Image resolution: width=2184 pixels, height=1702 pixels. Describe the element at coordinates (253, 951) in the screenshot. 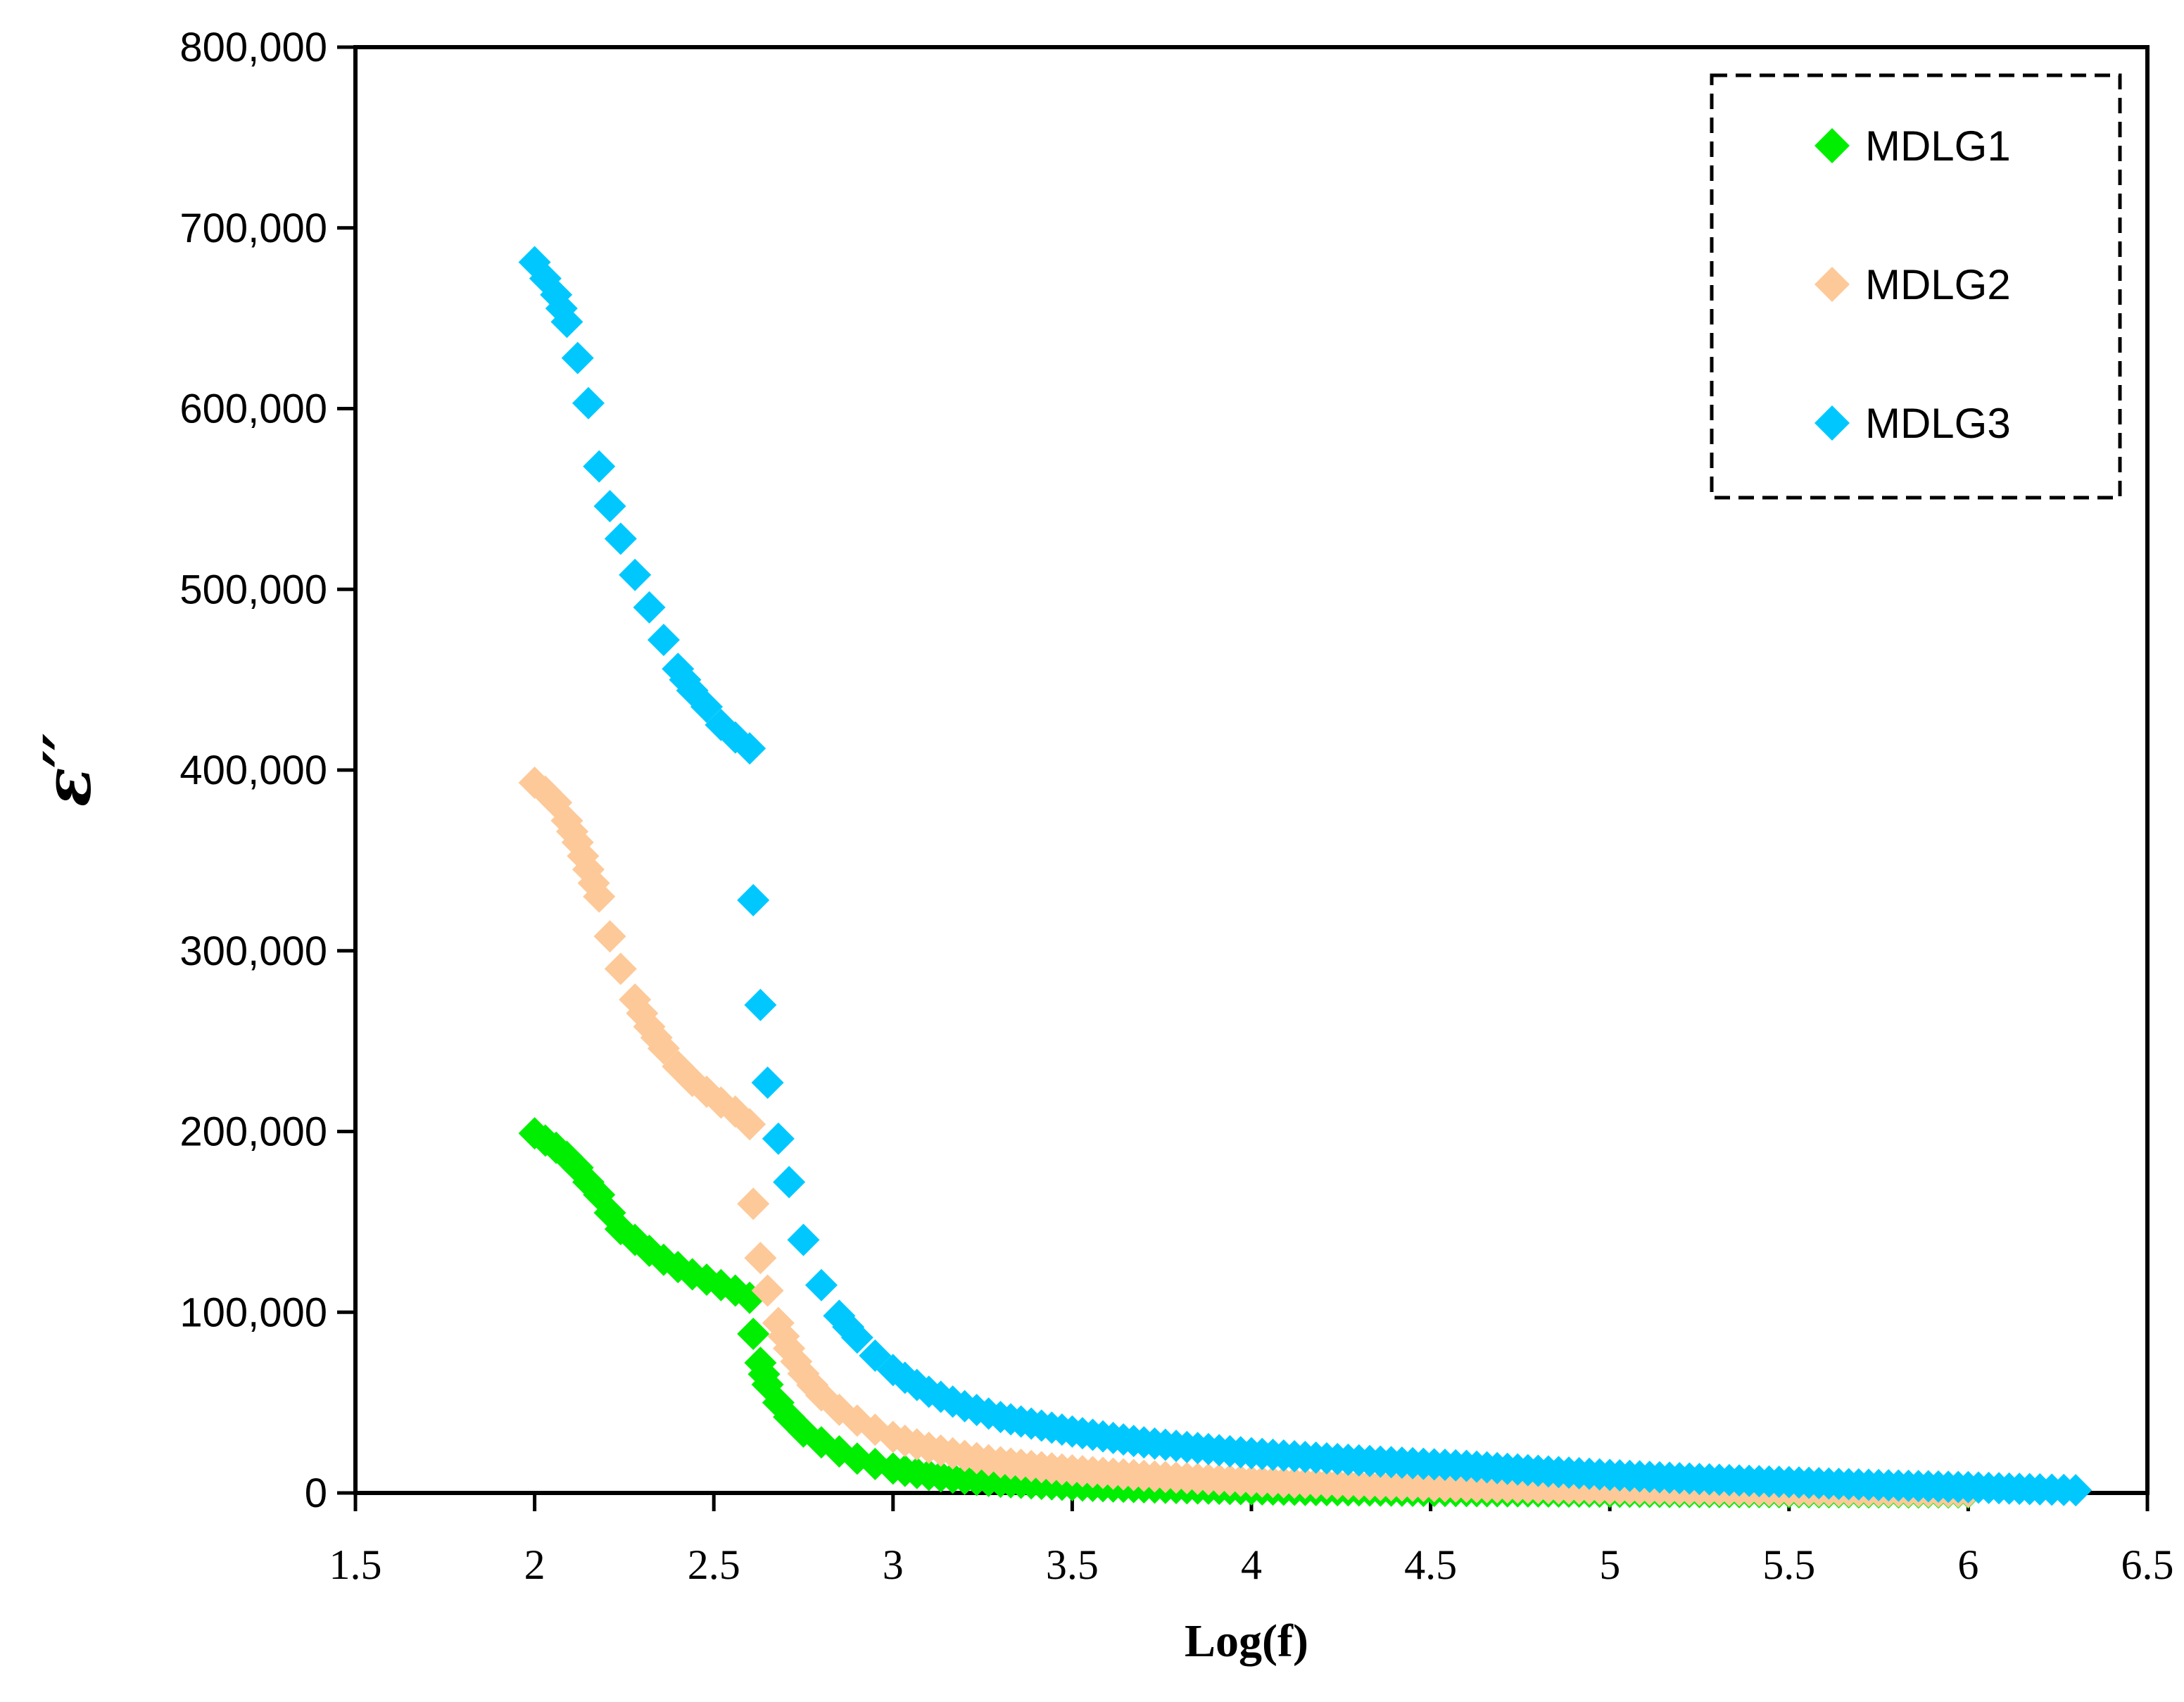

I see `y-tick-label: 300,000` at that location.